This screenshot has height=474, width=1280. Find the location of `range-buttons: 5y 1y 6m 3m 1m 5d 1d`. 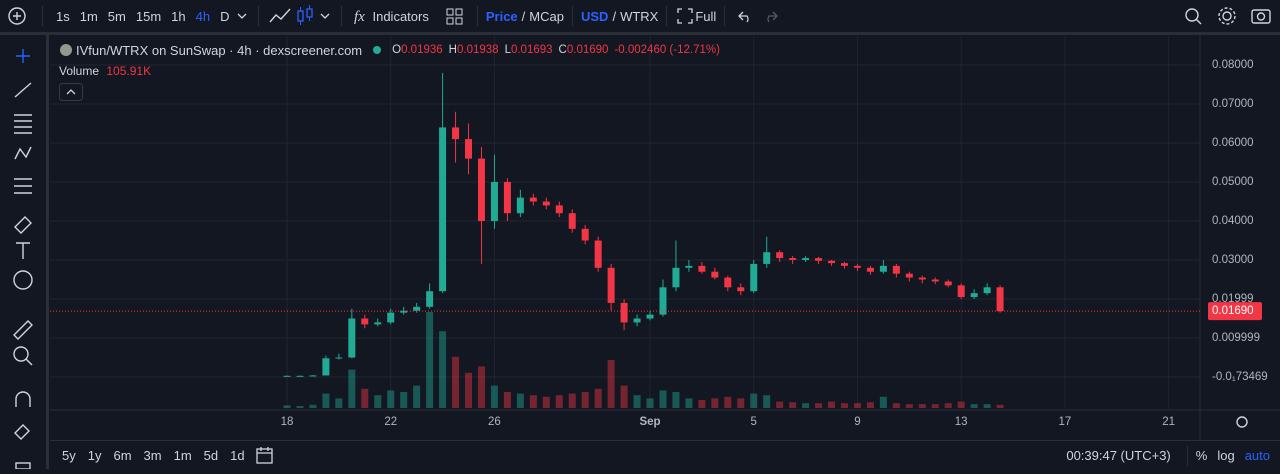

range-buttons: 5y 1y 6m 3m 1m 5d 1d is located at coordinates (150, 455).